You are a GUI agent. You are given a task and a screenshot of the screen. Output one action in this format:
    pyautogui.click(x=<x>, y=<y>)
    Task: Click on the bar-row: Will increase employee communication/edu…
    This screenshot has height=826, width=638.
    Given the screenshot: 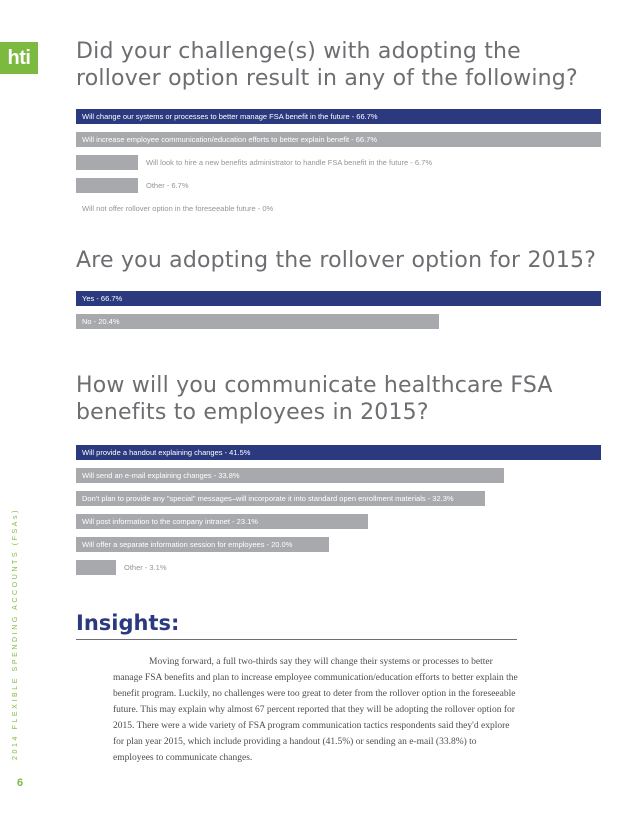 What is the action you would take?
    pyautogui.click(x=338, y=139)
    